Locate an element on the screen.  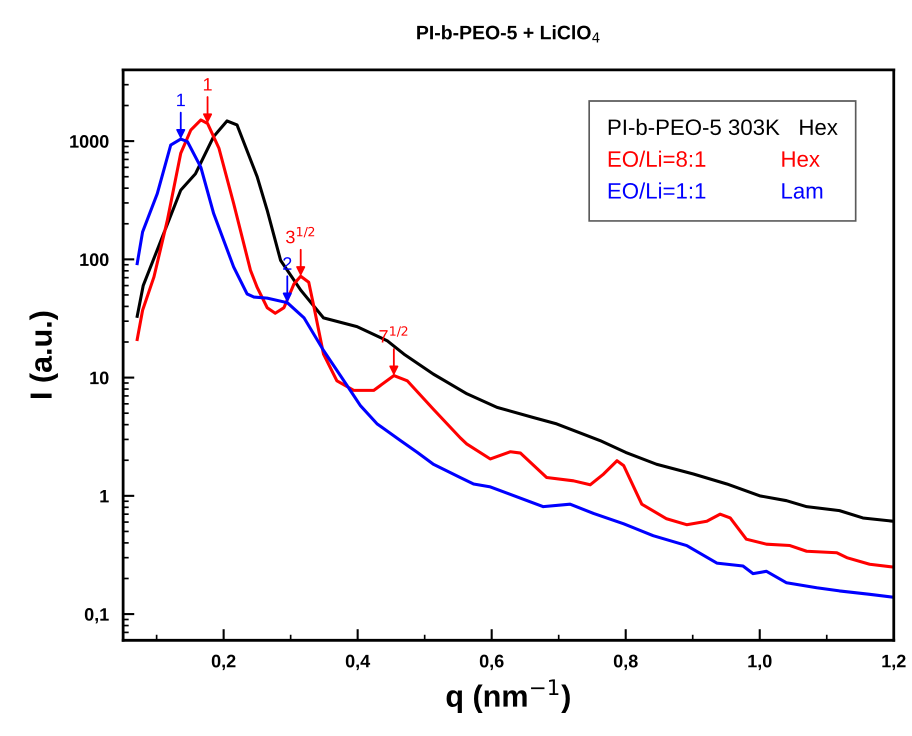
text: EO/Li=8:1 Hex is located at coordinates (714, 158).